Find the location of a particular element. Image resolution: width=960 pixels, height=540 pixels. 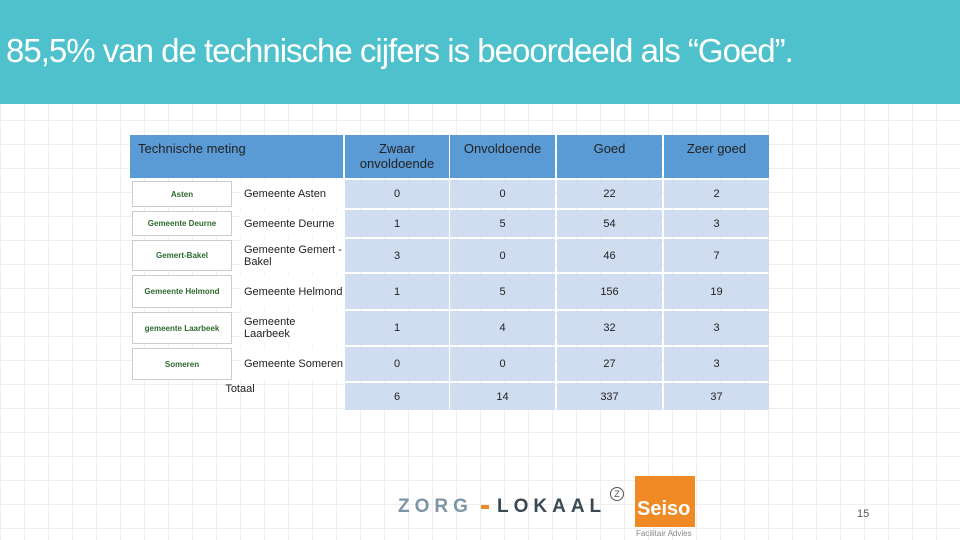

value-cell: 46 is located at coordinates (609, 255).